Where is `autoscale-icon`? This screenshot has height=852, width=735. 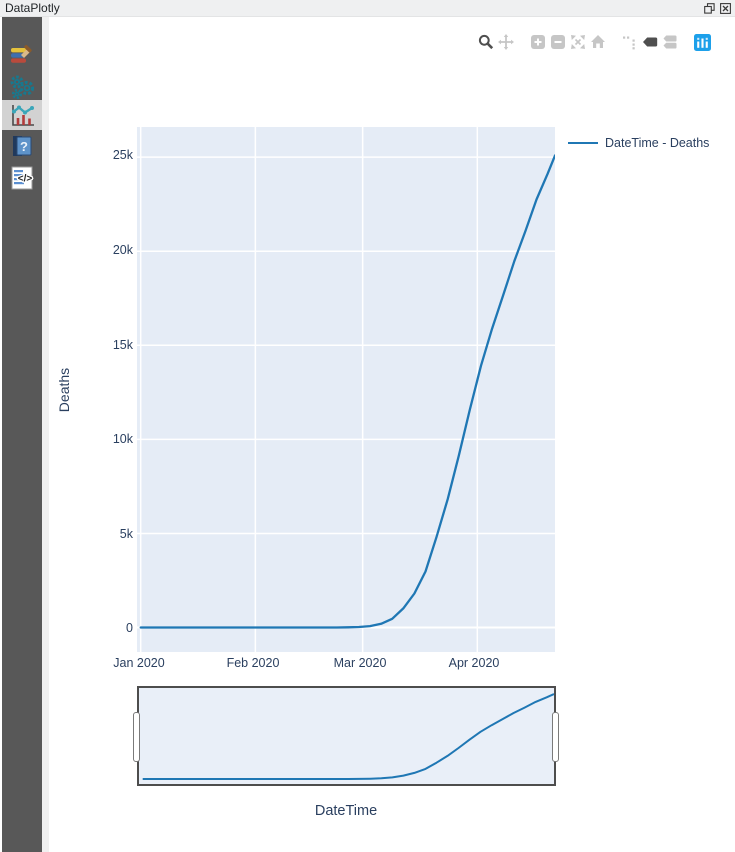
autoscale-icon is located at coordinates (578, 42).